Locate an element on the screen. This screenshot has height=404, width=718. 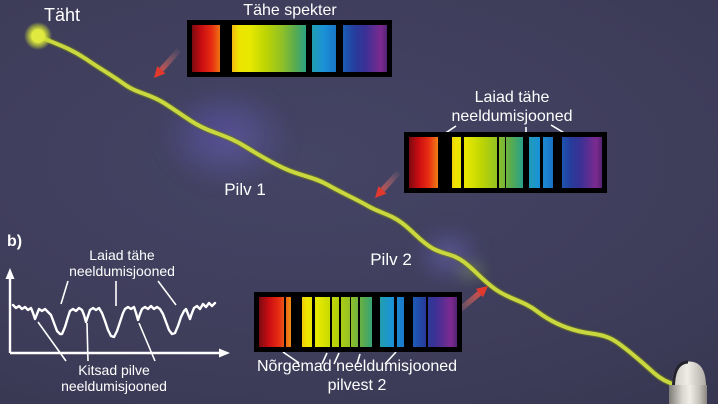
absorption-graph is located at coordinates (117, 315).